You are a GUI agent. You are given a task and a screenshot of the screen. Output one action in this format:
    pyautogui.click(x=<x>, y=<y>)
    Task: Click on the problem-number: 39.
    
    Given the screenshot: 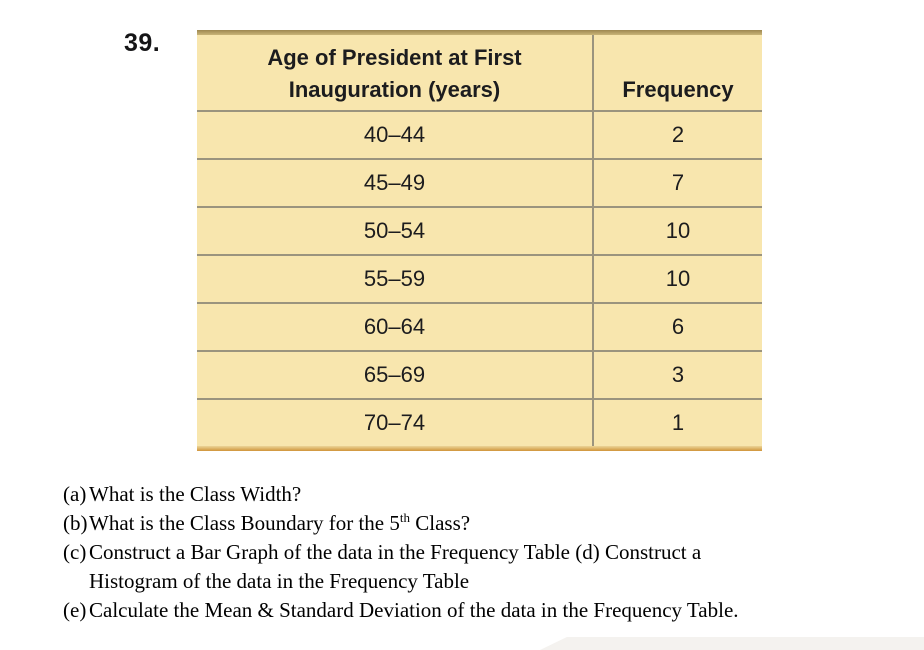 What is the action you would take?
    pyautogui.click(x=142, y=43)
    